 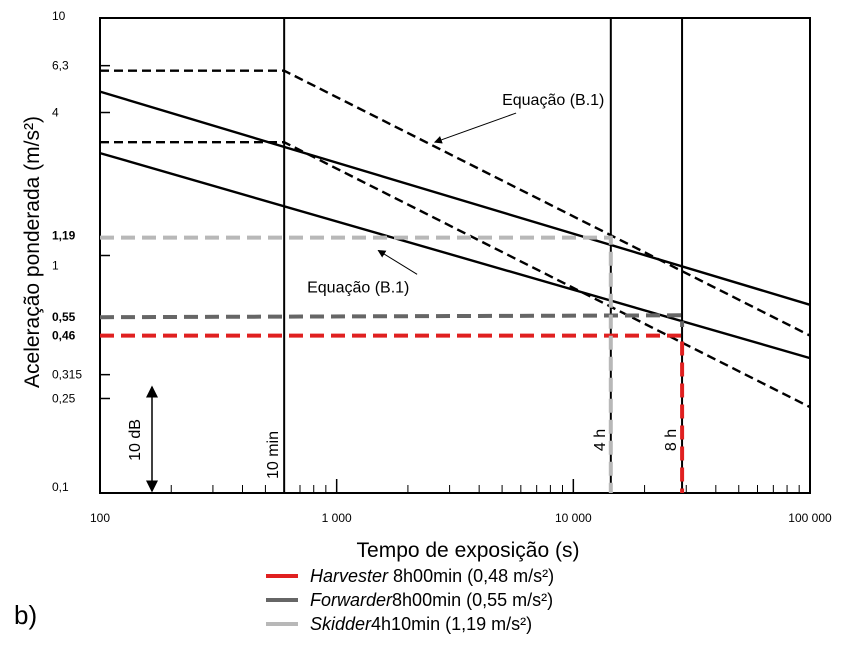 What do you see at coordinates (341, 624) in the screenshot?
I see `legend-series-name: Skidder` at bounding box center [341, 624].